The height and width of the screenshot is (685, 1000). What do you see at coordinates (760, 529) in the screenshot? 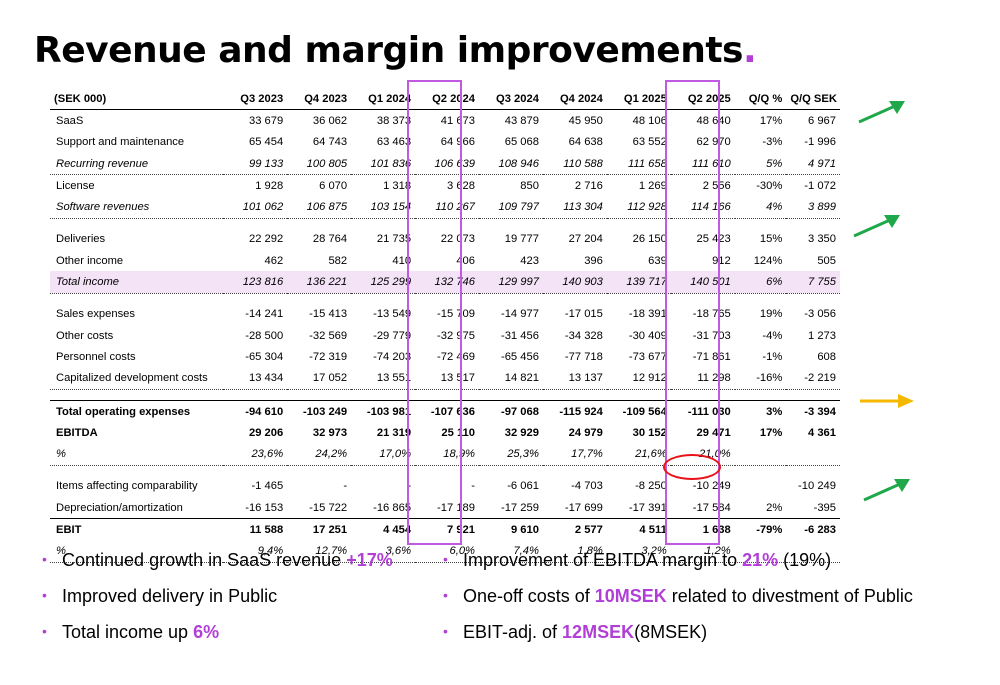
I see `table-cell: -79%` at bounding box center [760, 529].